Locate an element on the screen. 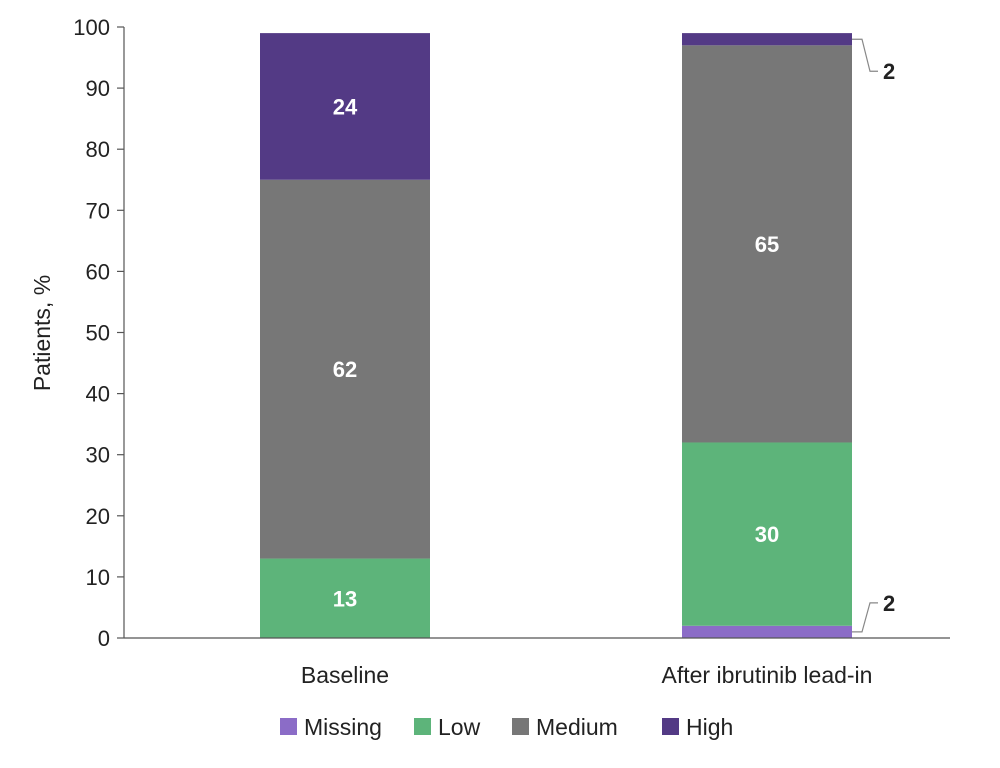 The image size is (1000, 768). data-label: 13 is located at coordinates (345, 598).